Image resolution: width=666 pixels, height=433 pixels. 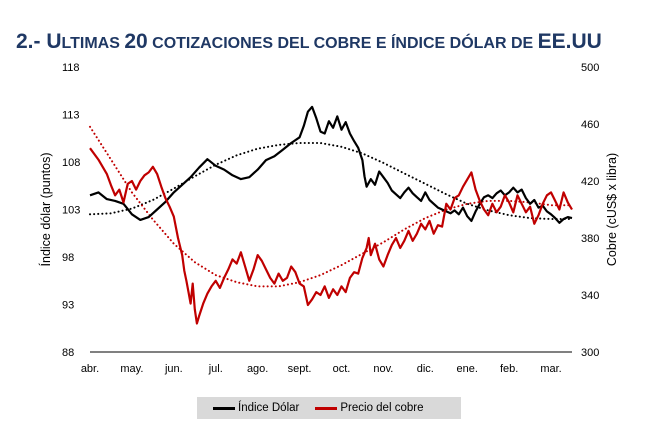 I want to click on legend-item-copper-price: Precio del cobre, so click(x=369, y=408).